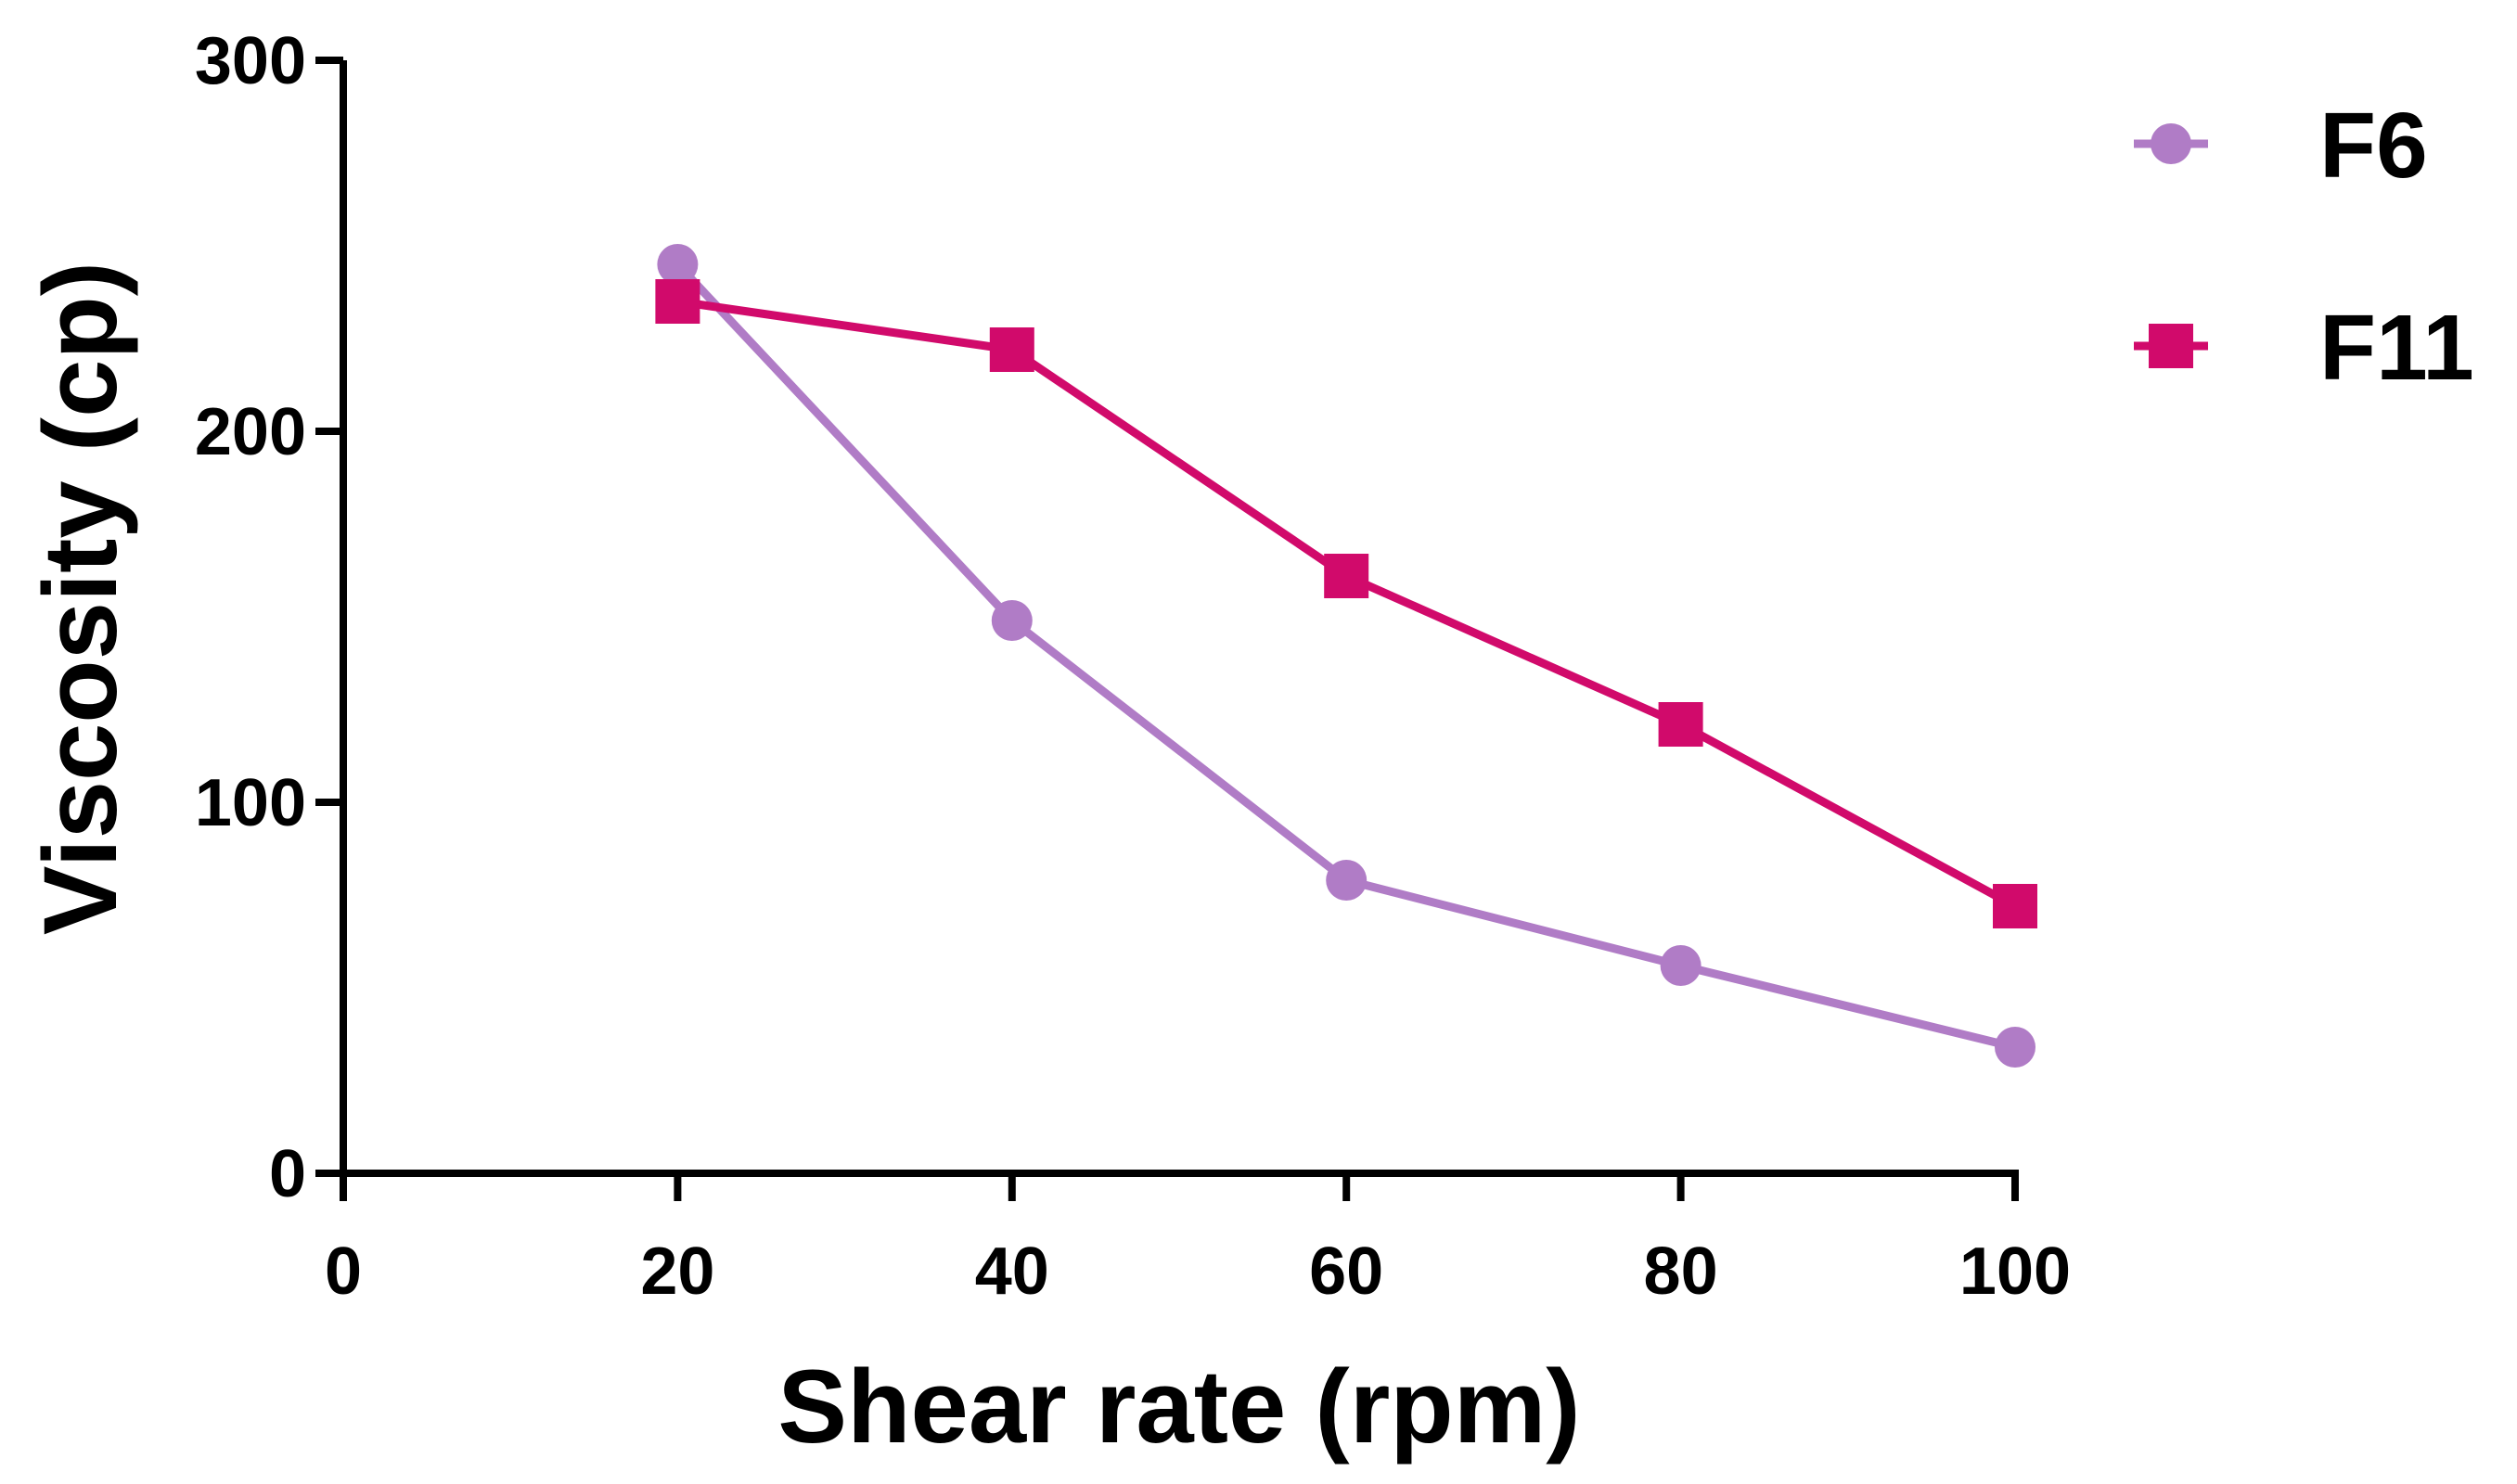  Describe the element at coordinates (677, 1272) in the screenshot. I see `x-tick-label: 20` at that location.